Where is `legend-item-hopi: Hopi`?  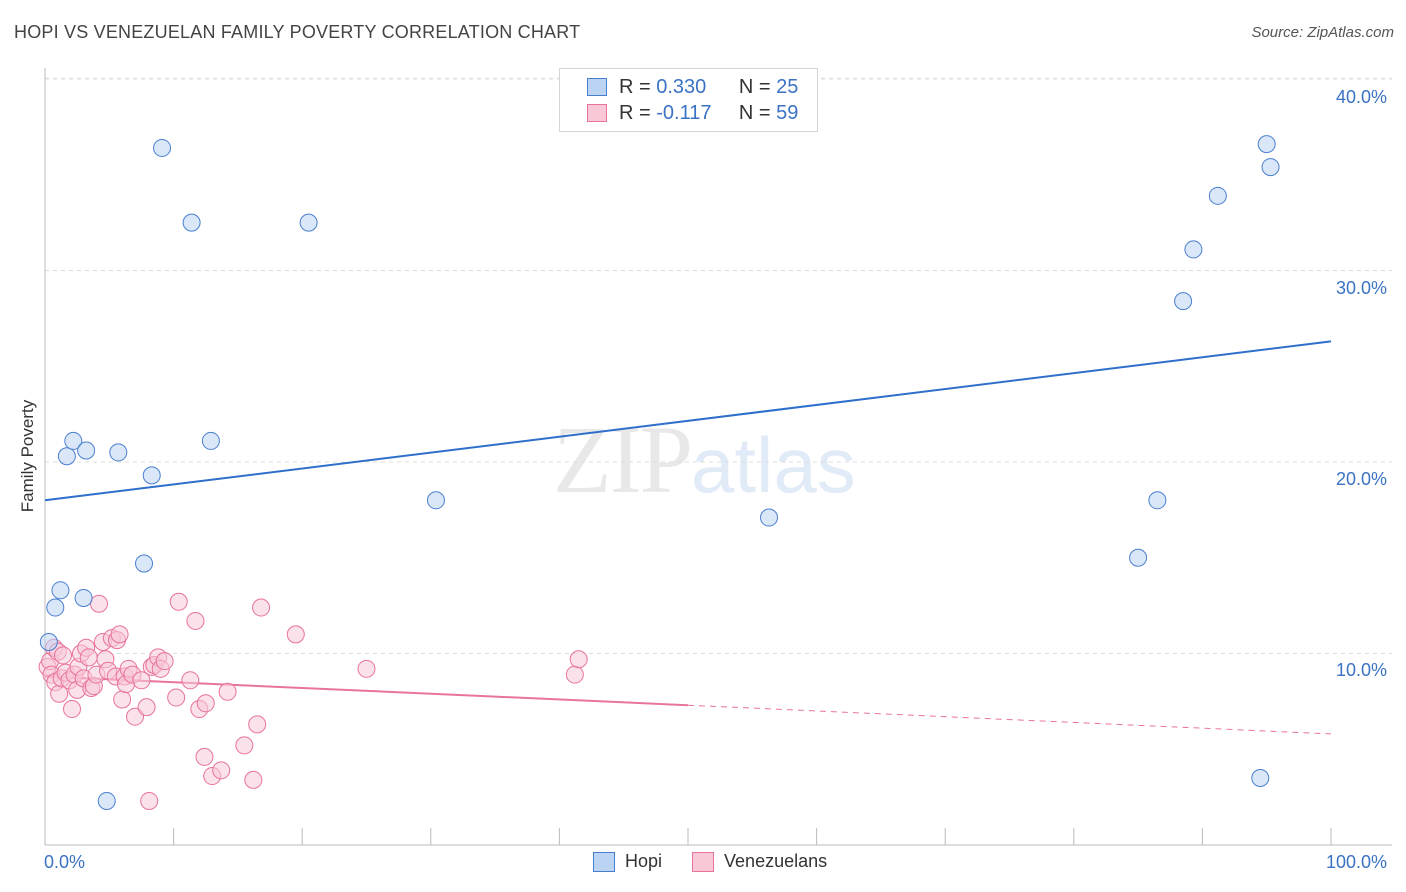
legend-item-hopi: Hopi is located at coordinates (627, 861).